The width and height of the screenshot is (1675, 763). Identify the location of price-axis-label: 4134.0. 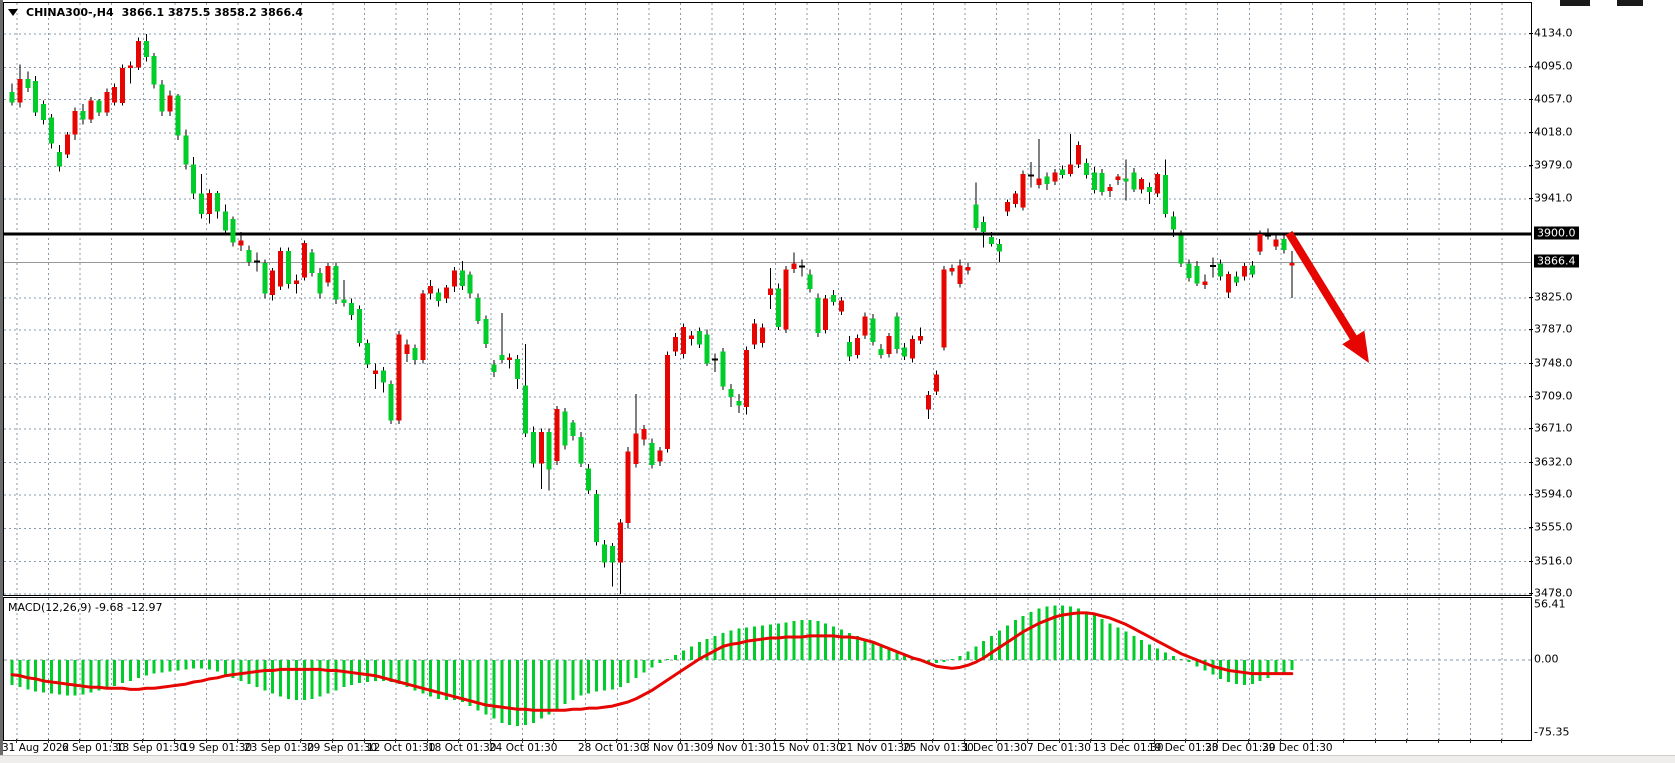
(1553, 33).